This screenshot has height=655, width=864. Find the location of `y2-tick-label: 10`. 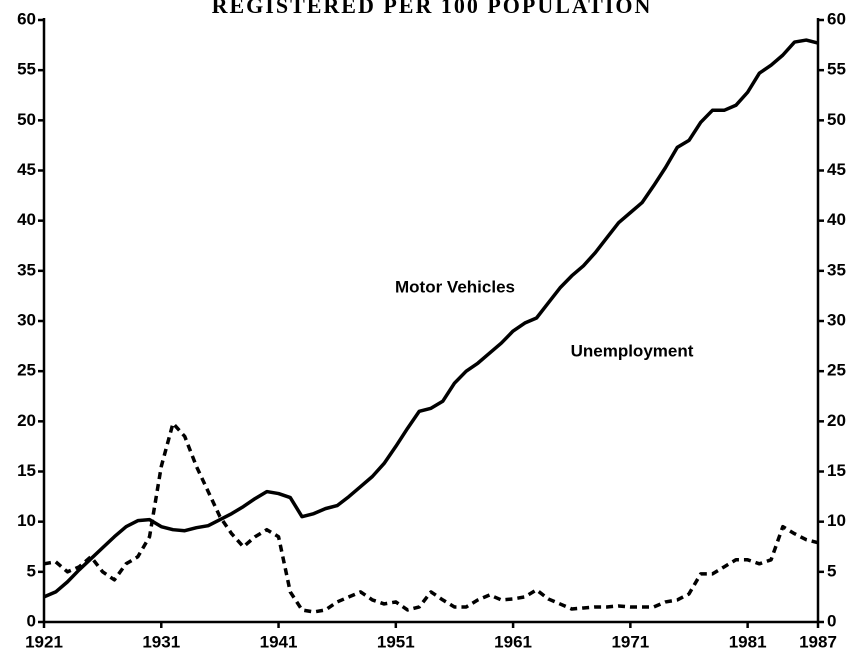

y2-tick-label: 10 is located at coordinates (836, 520).